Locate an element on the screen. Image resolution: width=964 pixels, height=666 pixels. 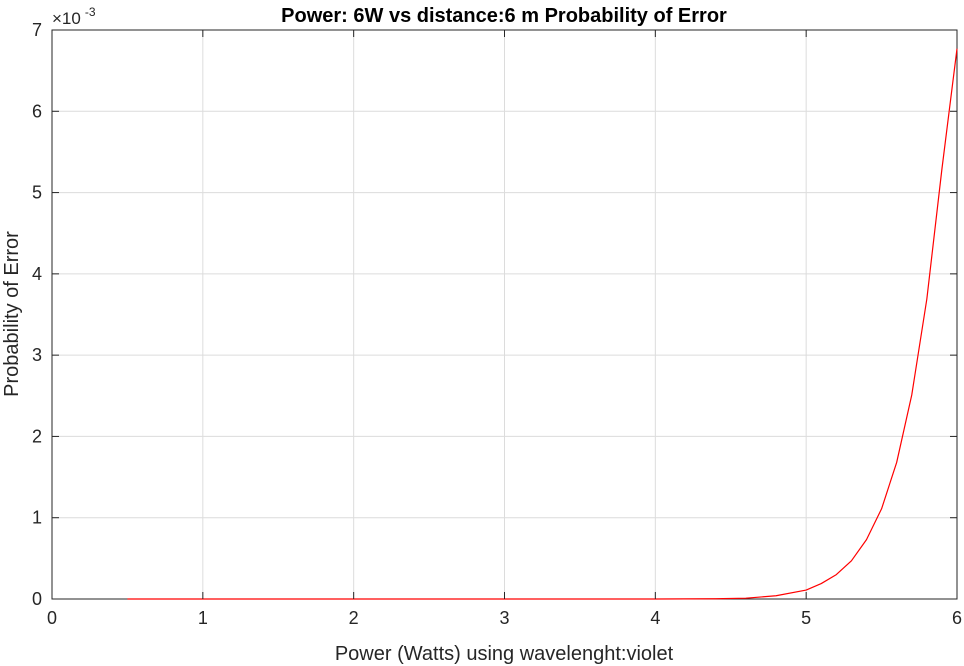
x-tick-label: 5 is located at coordinates (806, 618).